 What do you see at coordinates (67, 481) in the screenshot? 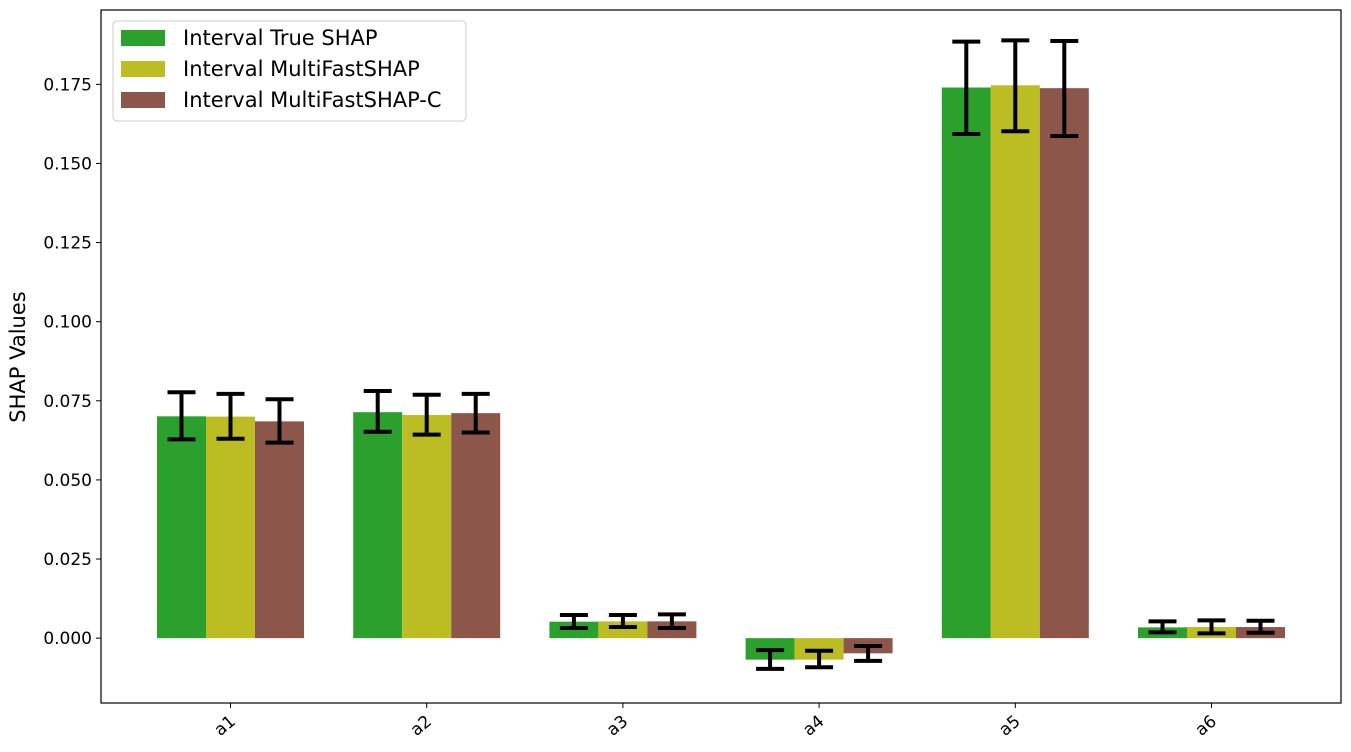
I see `y-tick-label: 0.050` at bounding box center [67, 481].